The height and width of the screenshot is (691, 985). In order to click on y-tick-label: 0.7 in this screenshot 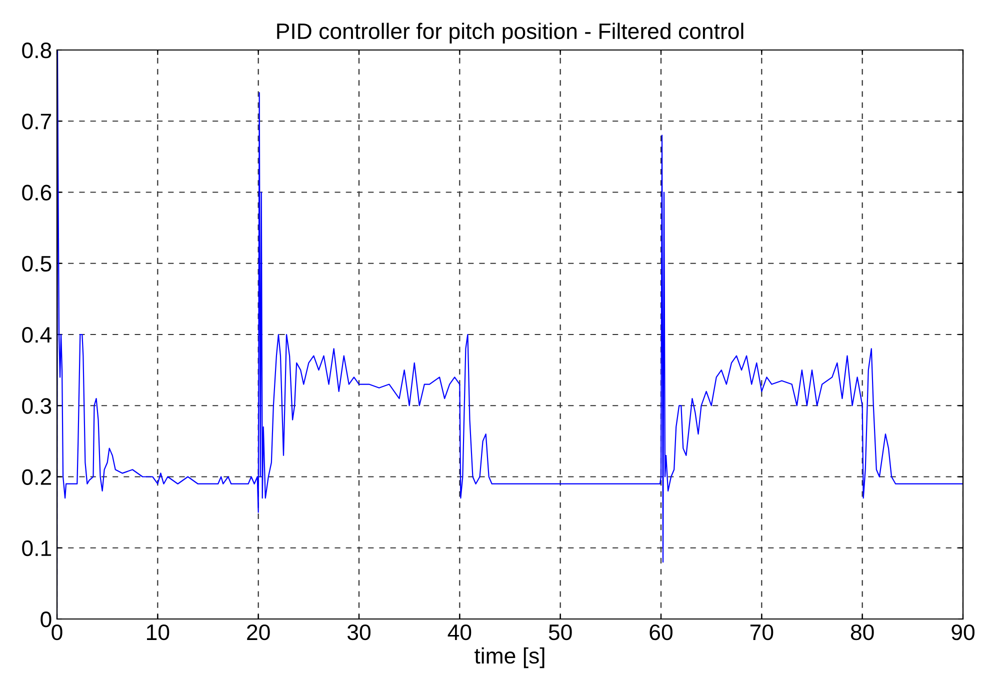, I will do `click(37, 122)`.